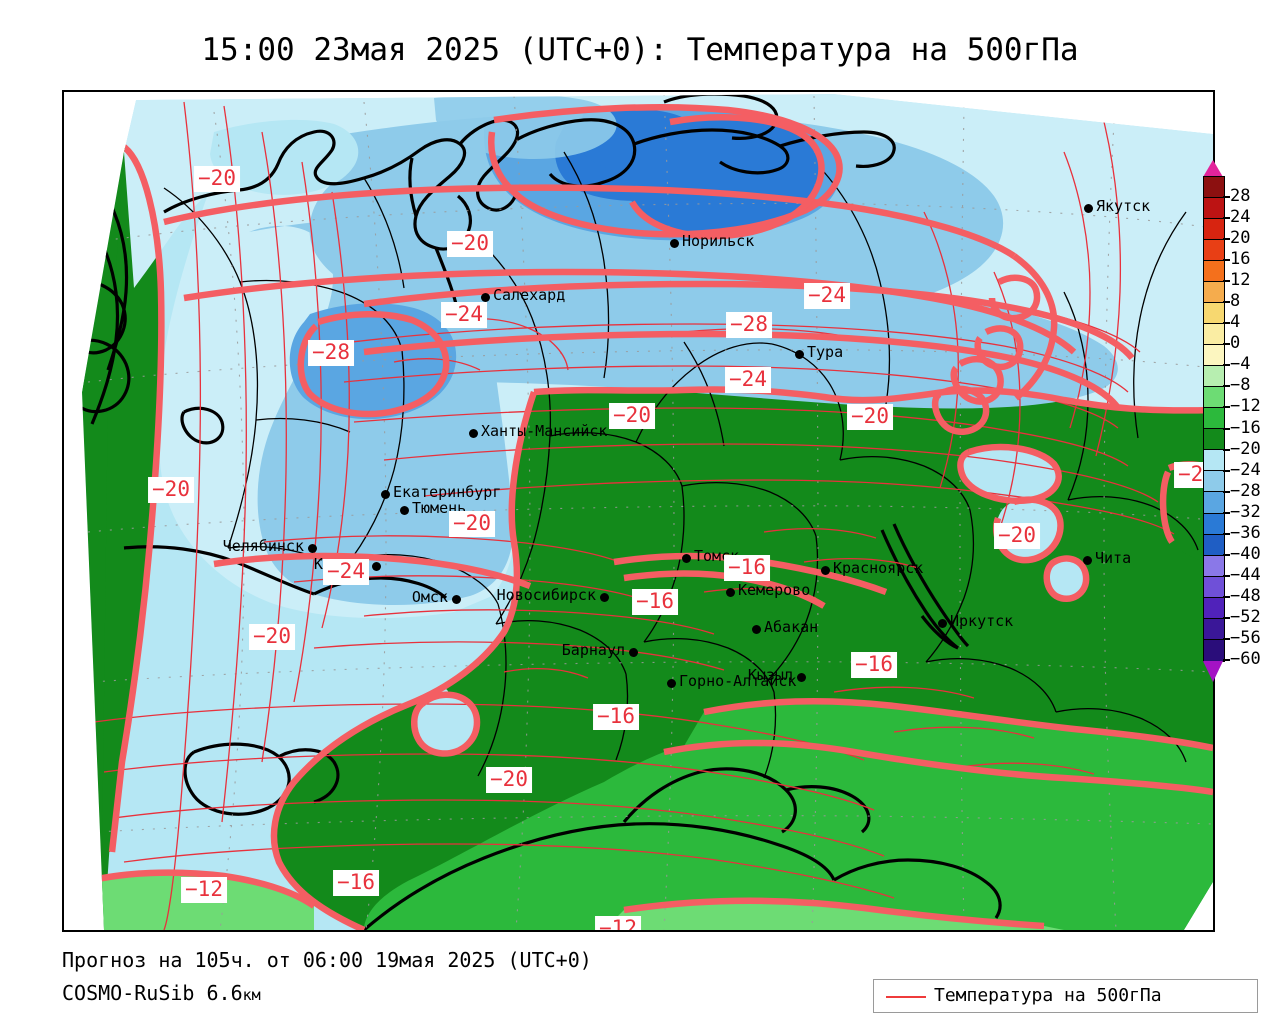 The width and height of the screenshot is (1280, 1024). I want to click on colorbar-tick-value: −44, so click(1245, 574).